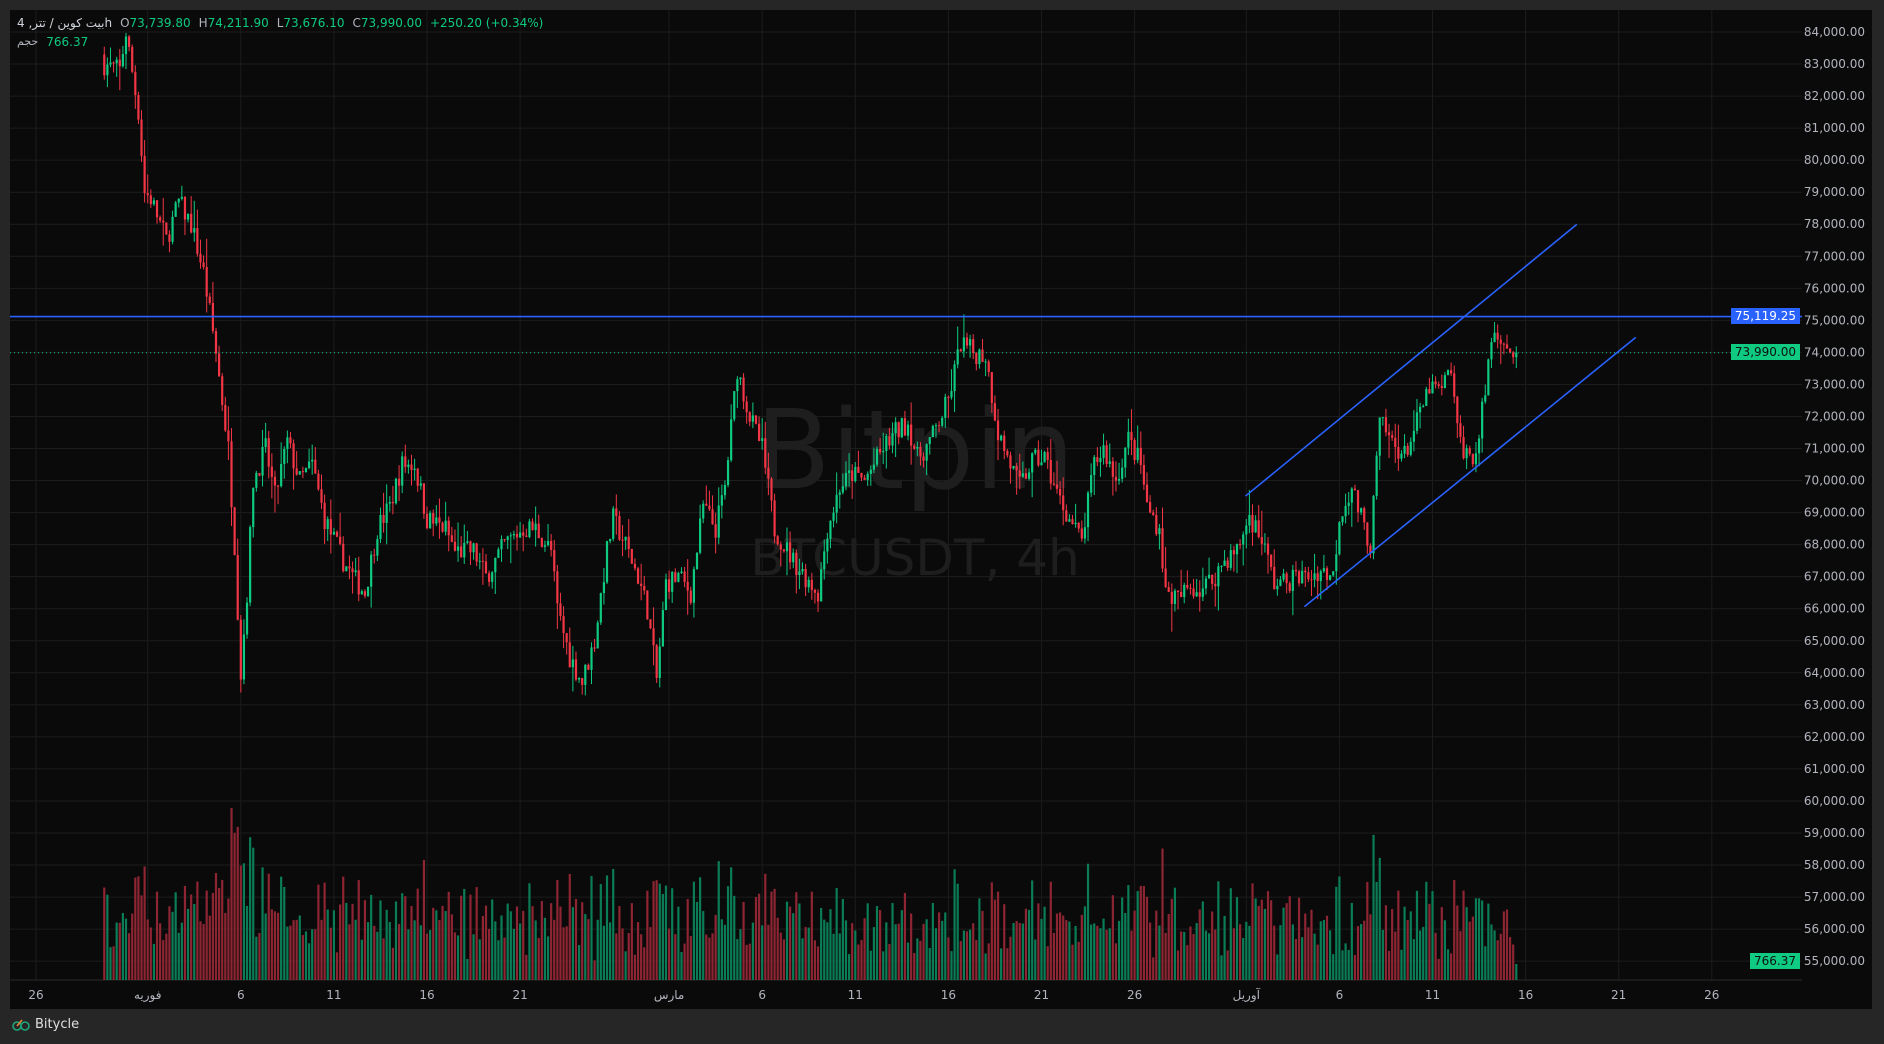 This screenshot has width=1884, height=1044. I want to click on channel-lower-line, so click(1470, 472).